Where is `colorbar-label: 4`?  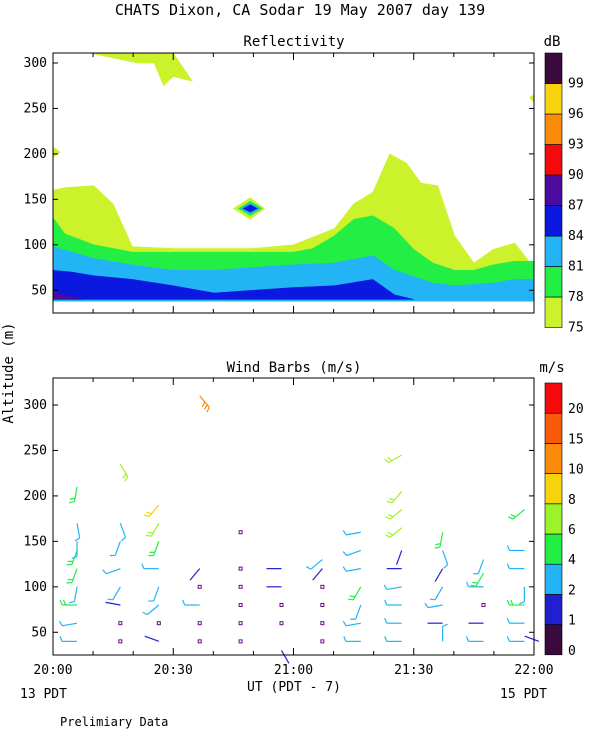 colorbar-label: 4 is located at coordinates (572, 560).